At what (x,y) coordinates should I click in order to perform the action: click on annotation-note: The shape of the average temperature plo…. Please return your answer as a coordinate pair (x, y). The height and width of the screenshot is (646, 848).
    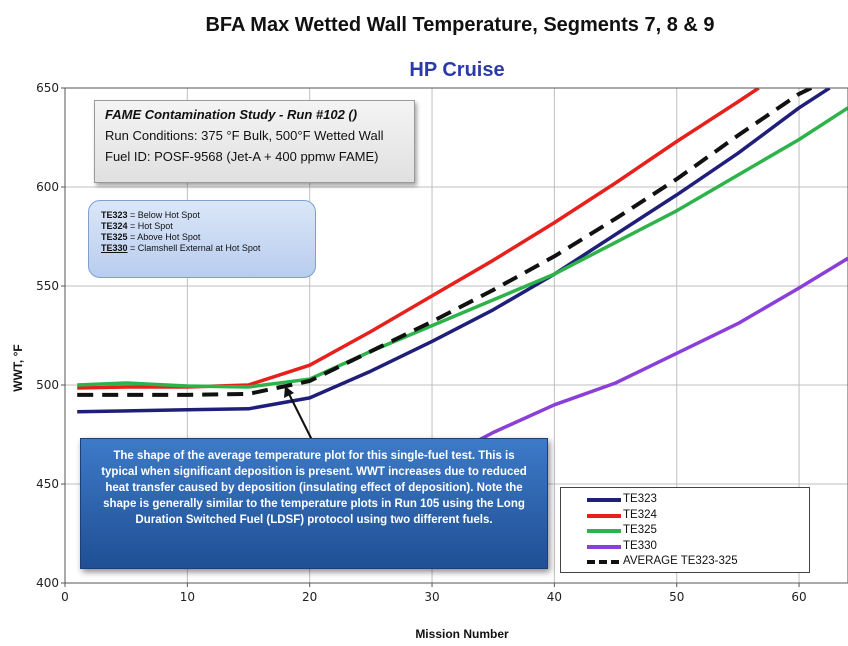
    Looking at the image, I should click on (314, 503).